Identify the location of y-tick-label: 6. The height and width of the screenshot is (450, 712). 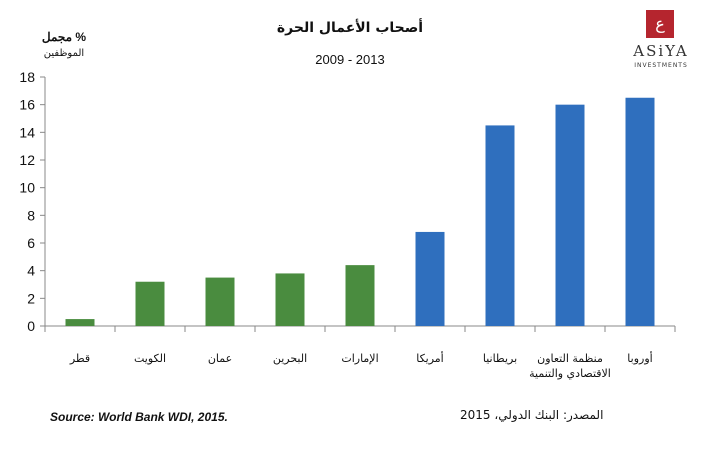
(31, 243).